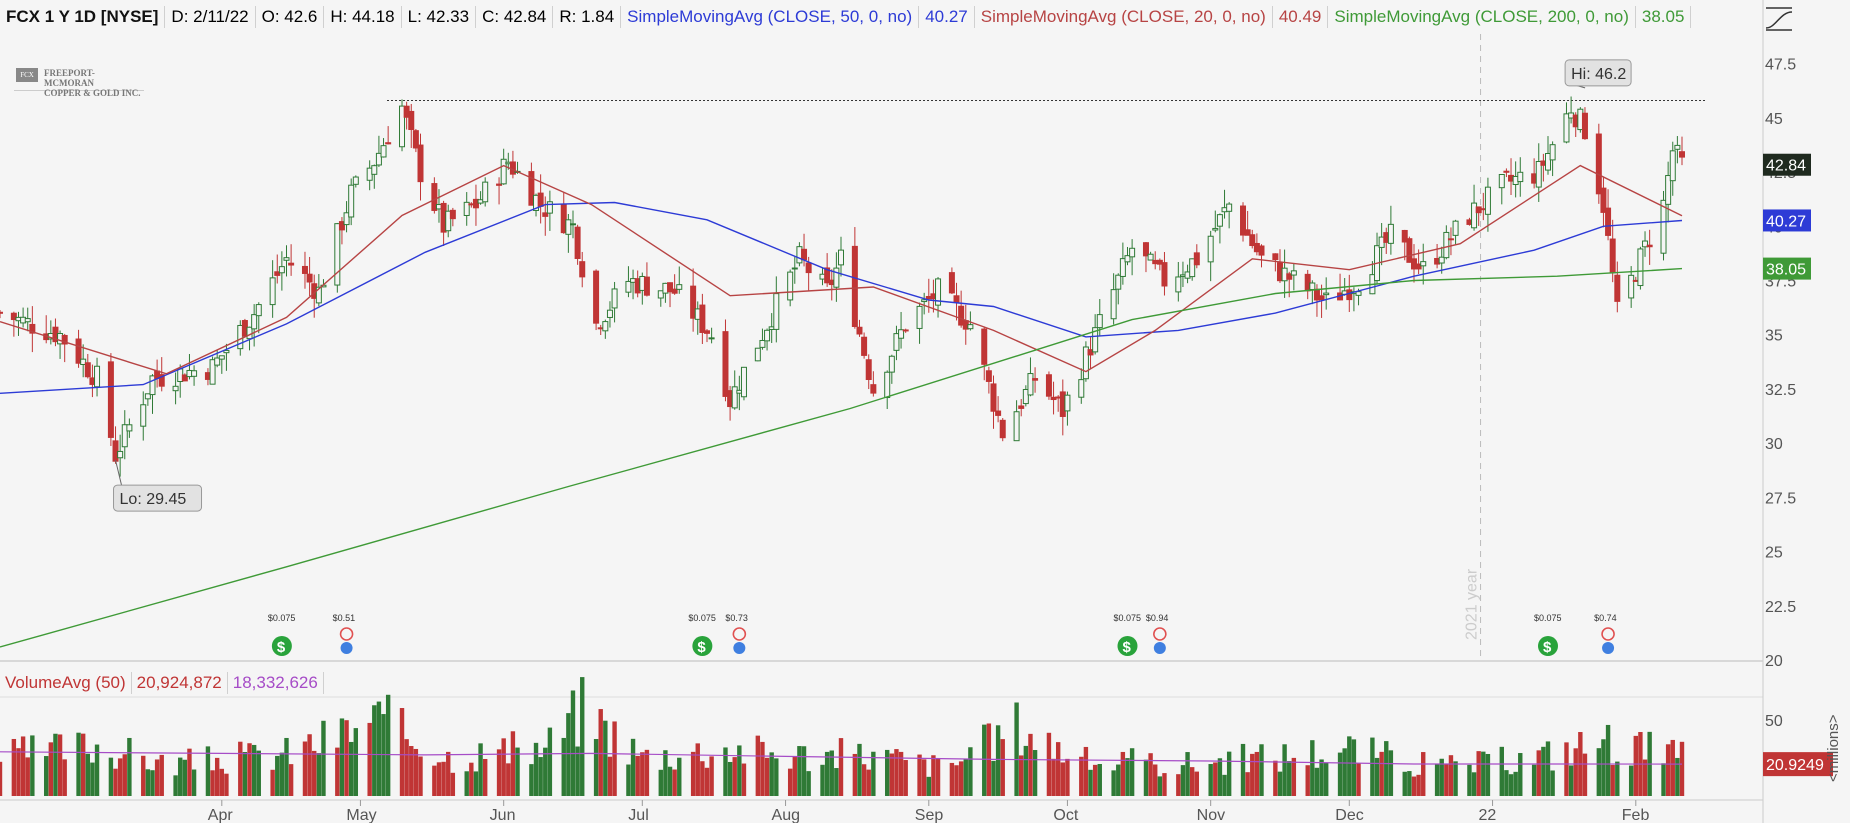  I want to click on volume-avg-label: VolumeAvg (50), so click(66, 683).